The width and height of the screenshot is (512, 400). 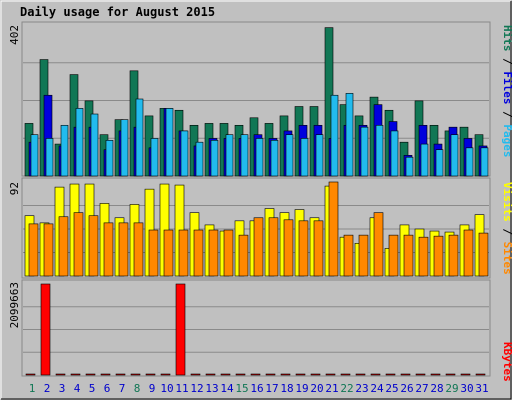 What do you see at coordinates (331, 388) in the screenshot?
I see `day-label: 21` at bounding box center [331, 388].